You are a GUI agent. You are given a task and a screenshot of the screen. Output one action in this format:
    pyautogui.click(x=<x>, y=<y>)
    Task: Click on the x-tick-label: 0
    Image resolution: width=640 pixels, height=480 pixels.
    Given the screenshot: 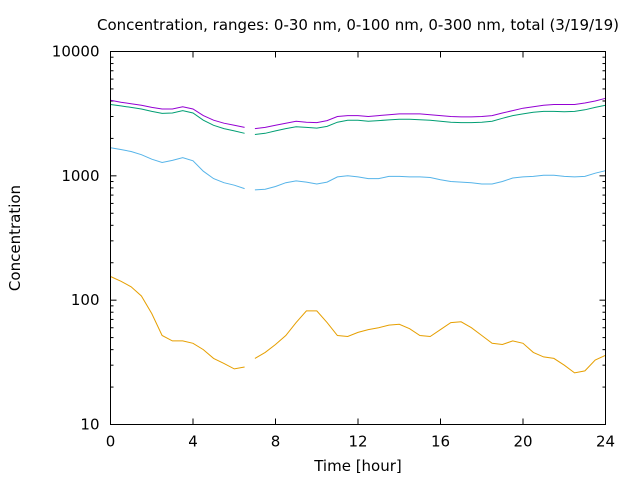 What is the action you would take?
    pyautogui.click(x=111, y=442)
    